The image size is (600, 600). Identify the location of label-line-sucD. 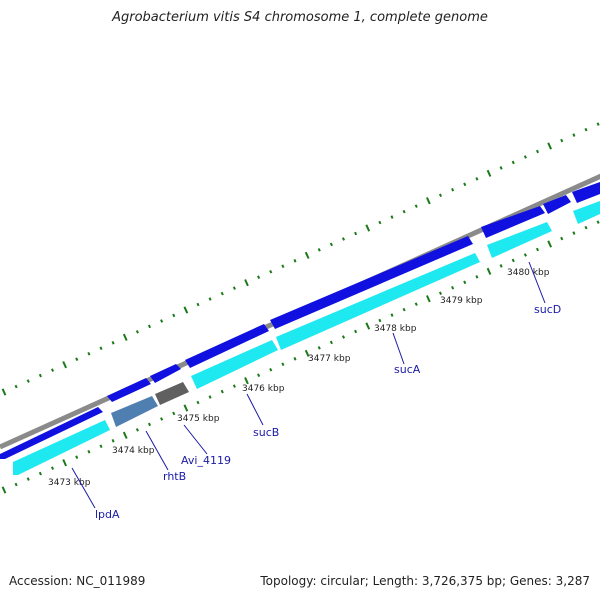
(537, 282).